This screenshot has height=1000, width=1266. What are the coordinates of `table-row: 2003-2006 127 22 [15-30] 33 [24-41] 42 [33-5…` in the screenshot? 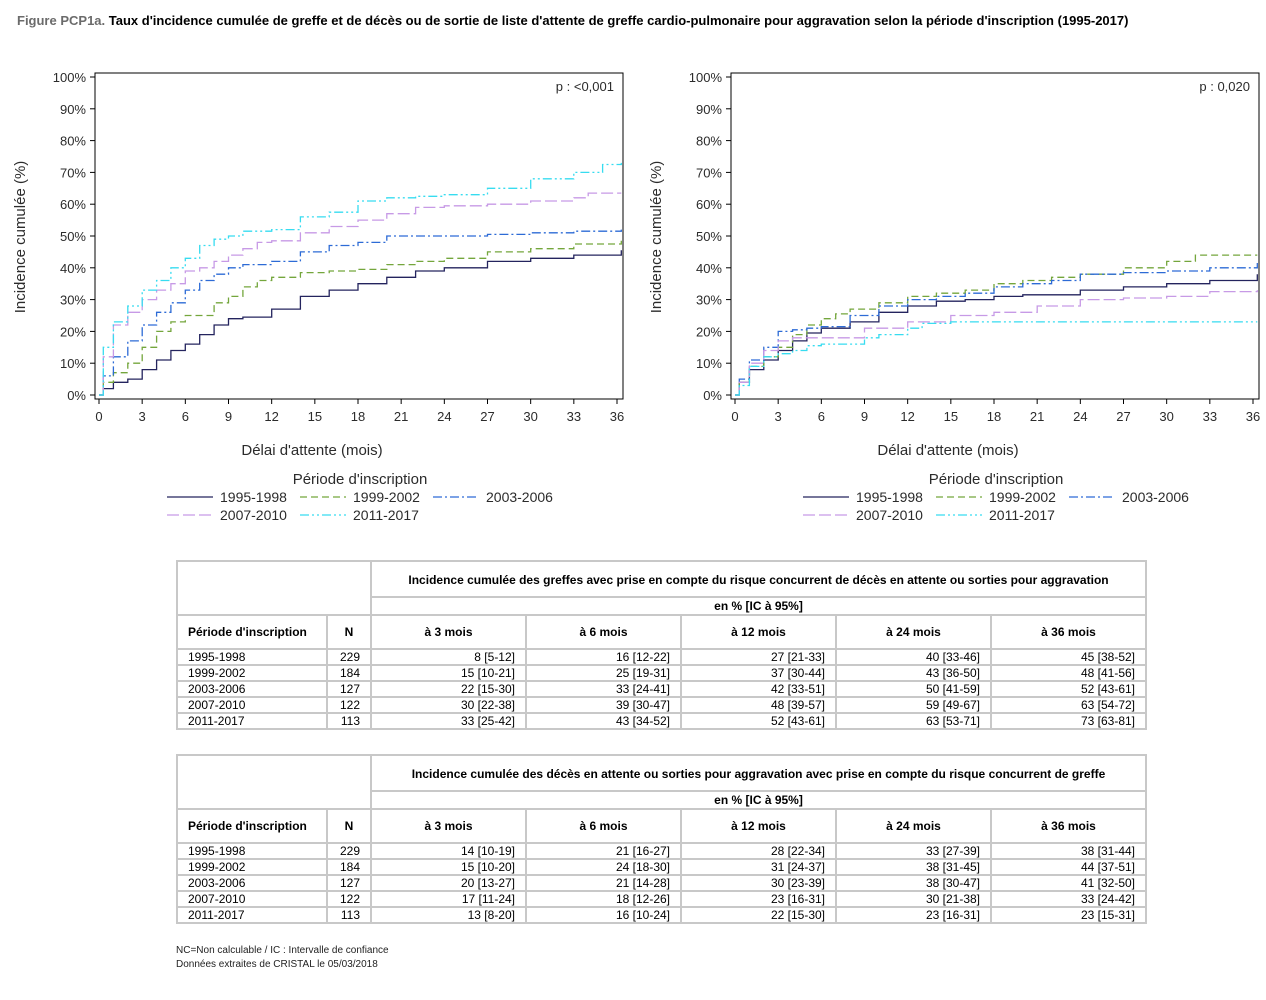 It's located at (661, 689).